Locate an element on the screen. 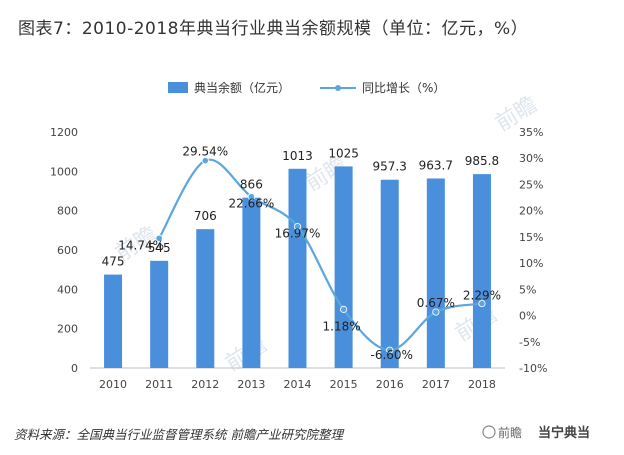  line-value-label: -6.60% is located at coordinates (391, 355).